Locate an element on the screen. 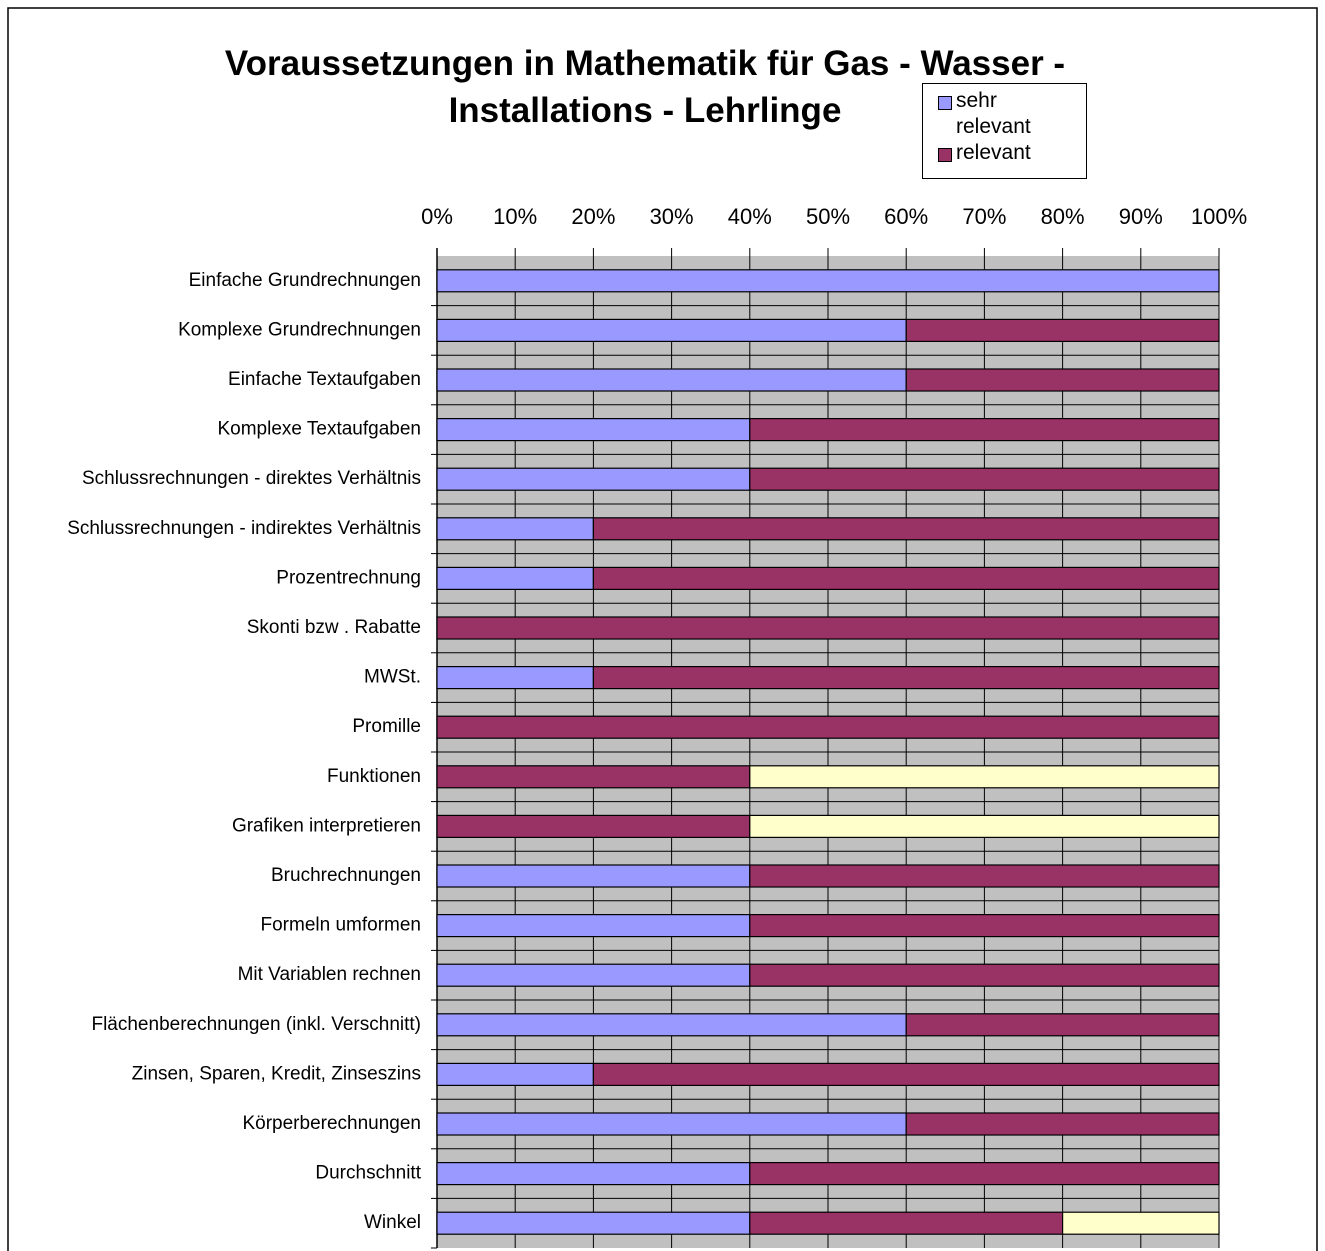 The width and height of the screenshot is (1325, 1251). legend-item: relevant is located at coordinates (1002, 153).